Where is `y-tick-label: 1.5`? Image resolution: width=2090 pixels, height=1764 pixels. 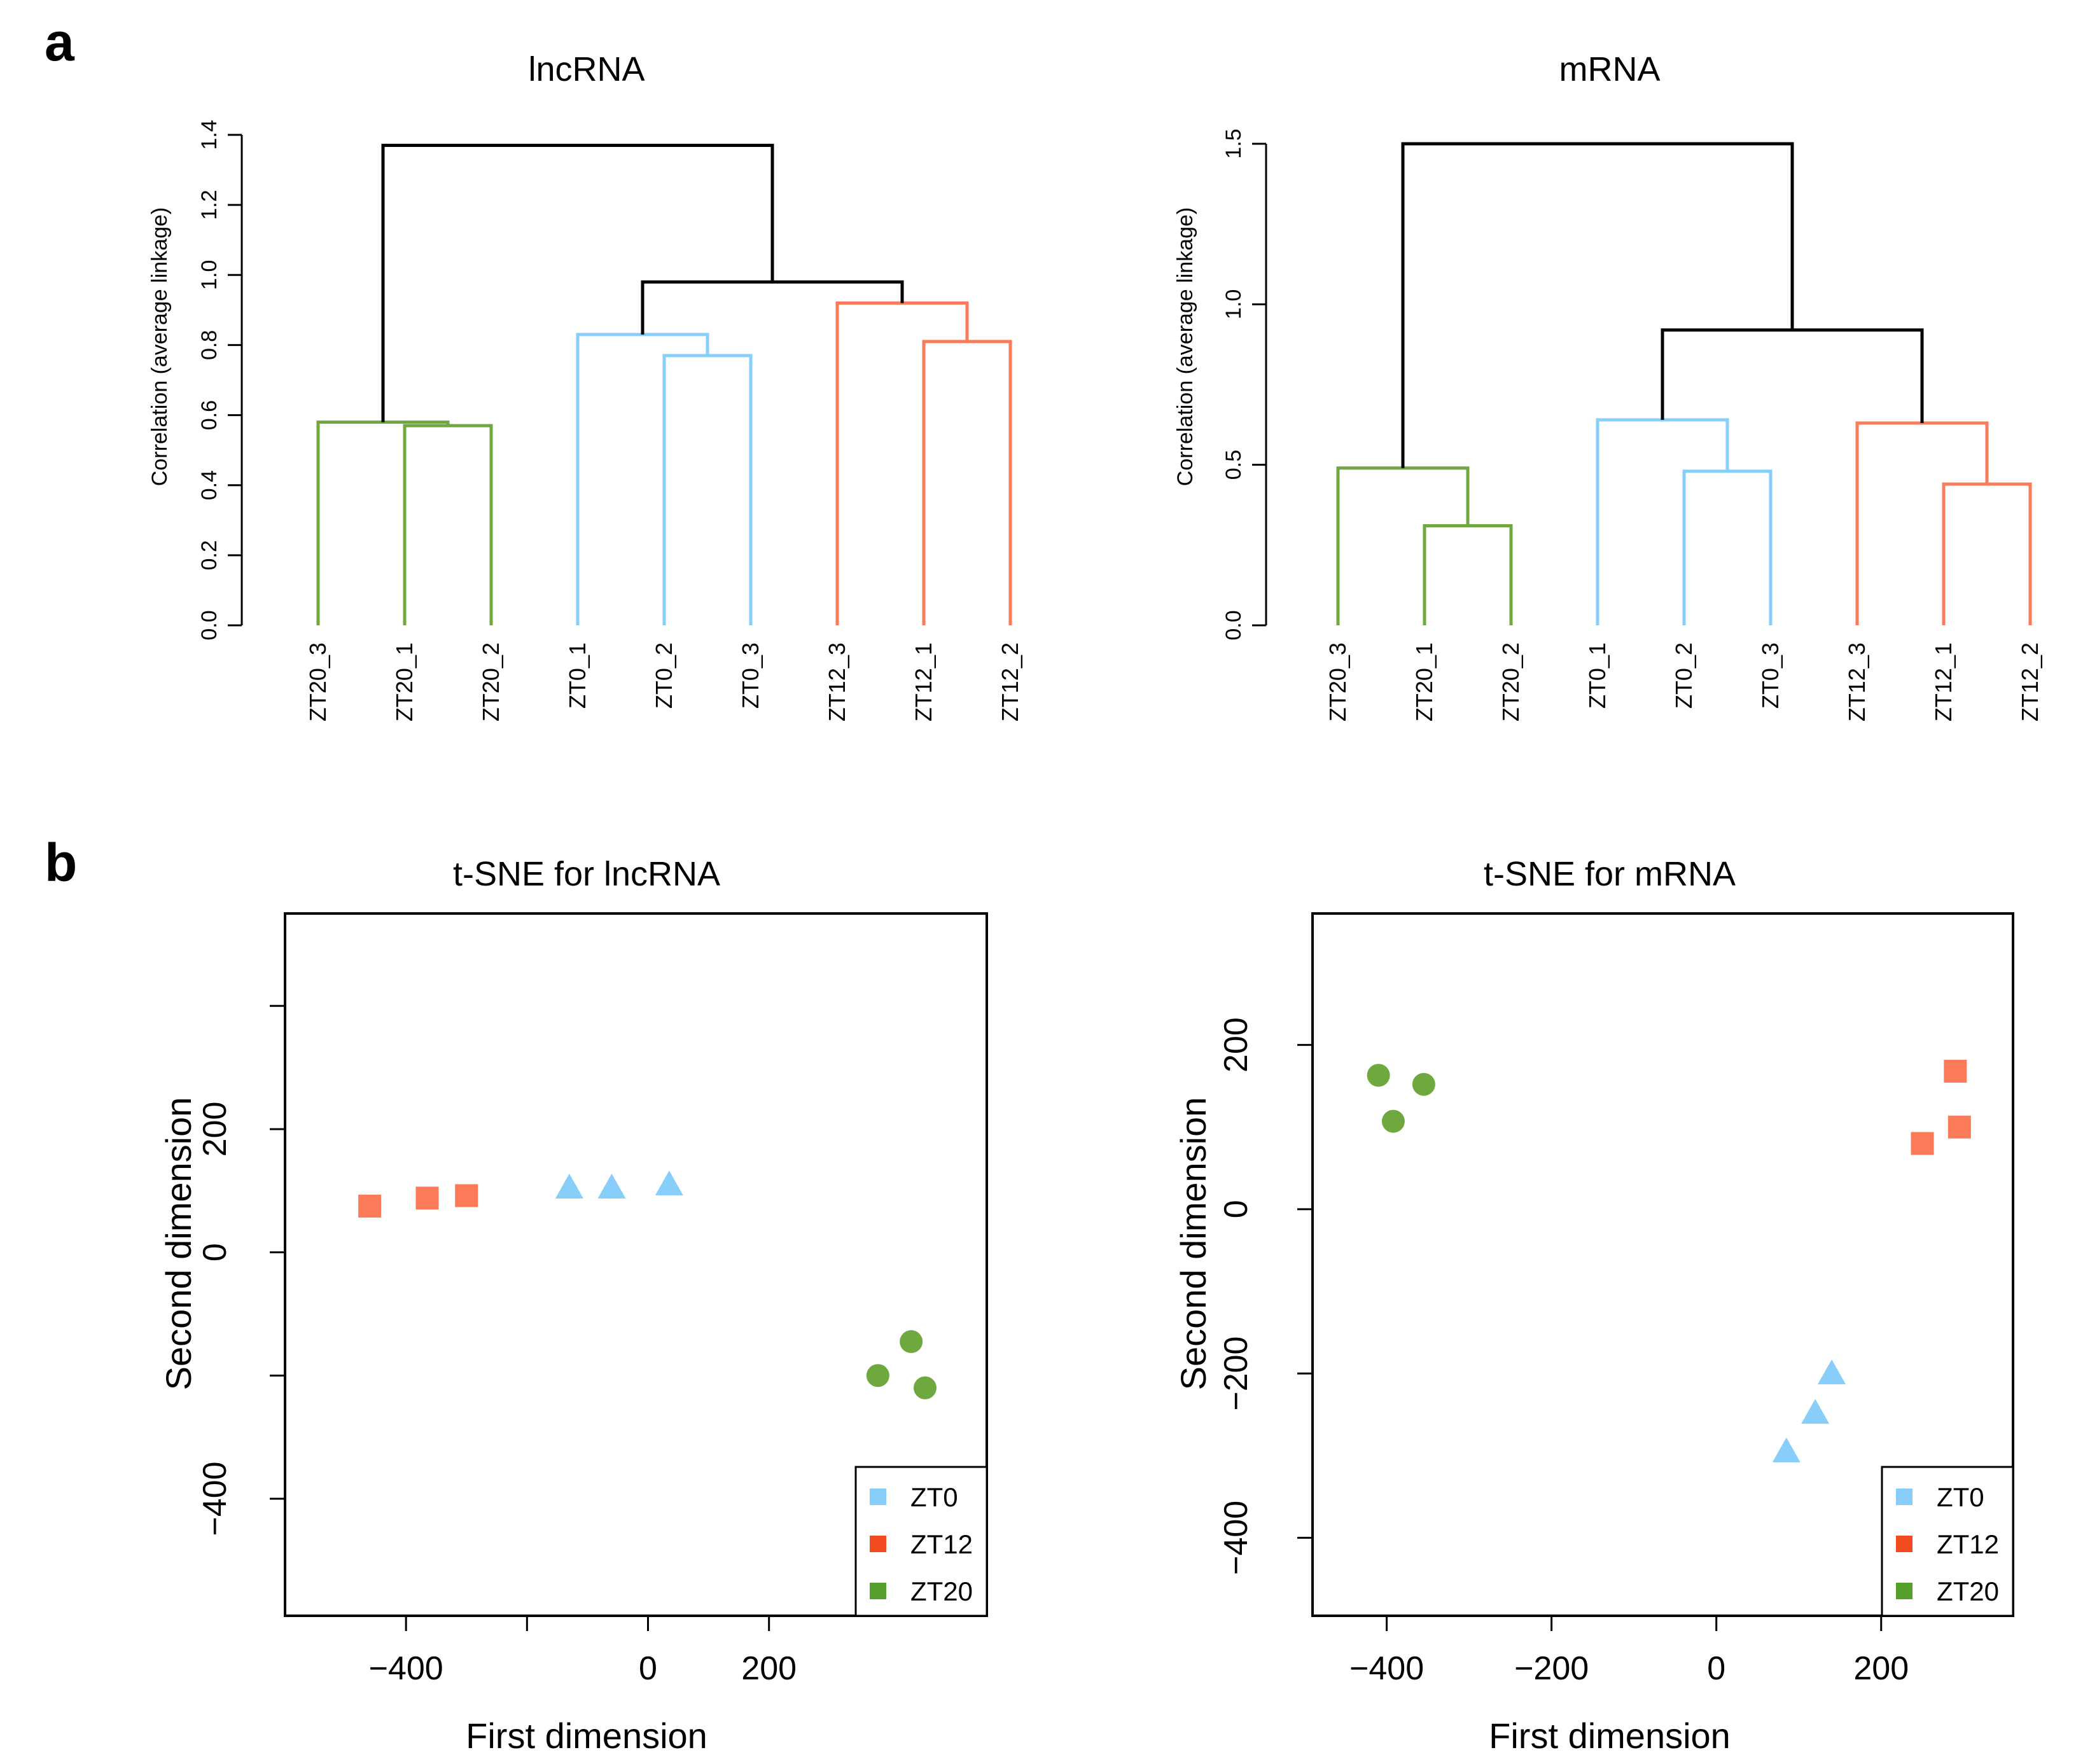
y-tick-label: 1.5 is located at coordinates (1234, 143).